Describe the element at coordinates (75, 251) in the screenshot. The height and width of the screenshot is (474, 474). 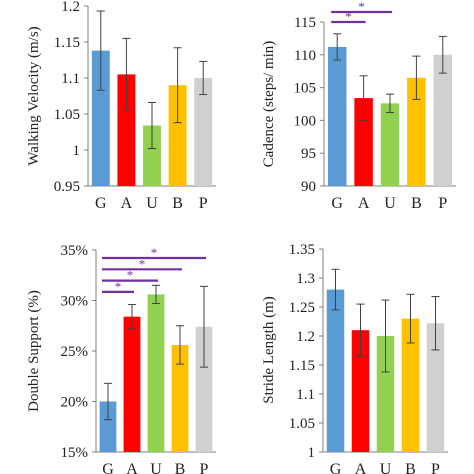
I see `y-tick-label: 35%` at that location.